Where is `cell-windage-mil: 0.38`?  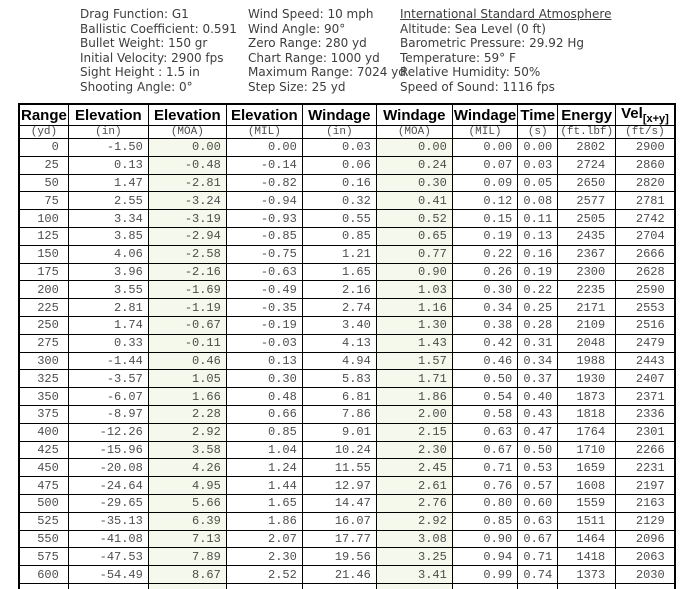
cell-windage-mil: 0.38 is located at coordinates (485, 325).